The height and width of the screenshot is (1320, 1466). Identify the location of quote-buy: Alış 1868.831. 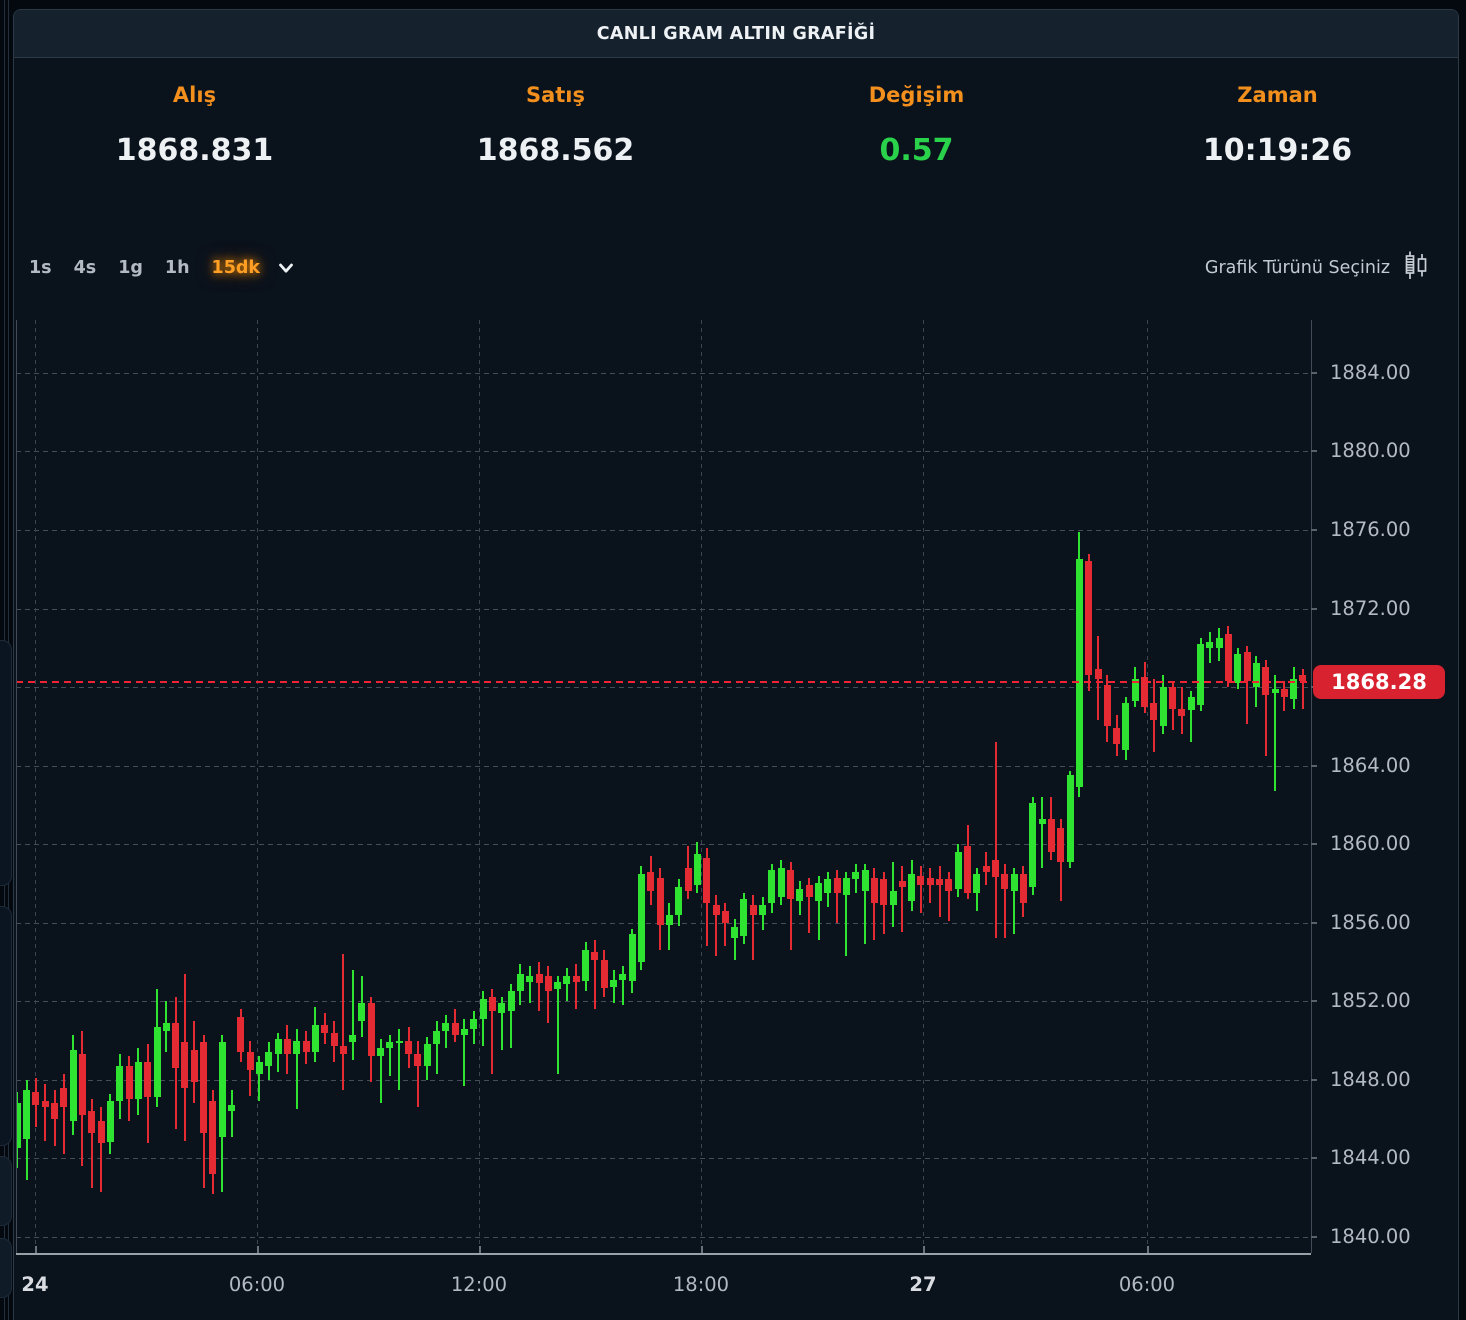
(194, 141).